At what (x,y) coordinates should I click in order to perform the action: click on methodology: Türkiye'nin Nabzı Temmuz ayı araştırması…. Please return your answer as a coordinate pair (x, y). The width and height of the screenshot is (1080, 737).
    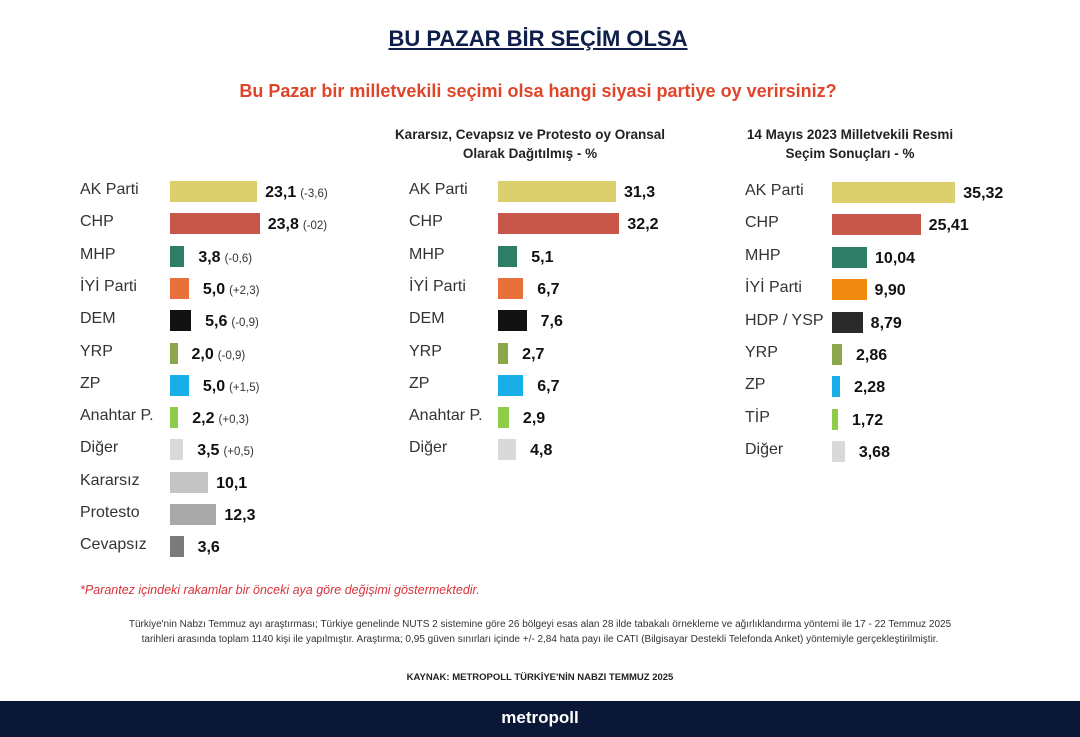
    Looking at the image, I should click on (540, 632).